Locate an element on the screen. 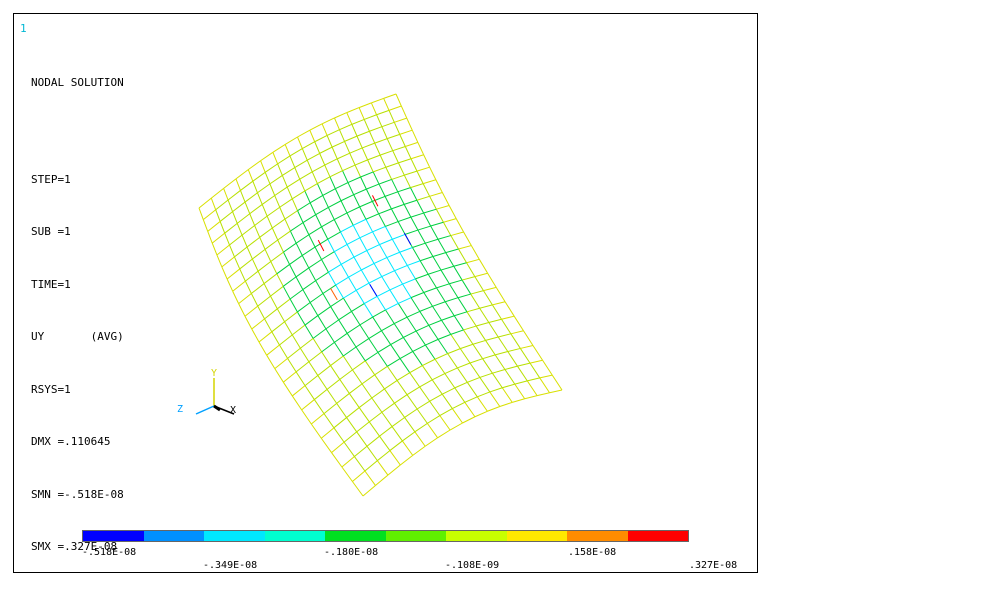  info-line-smn: SMN =-.518E-08 is located at coordinates (77, 494).